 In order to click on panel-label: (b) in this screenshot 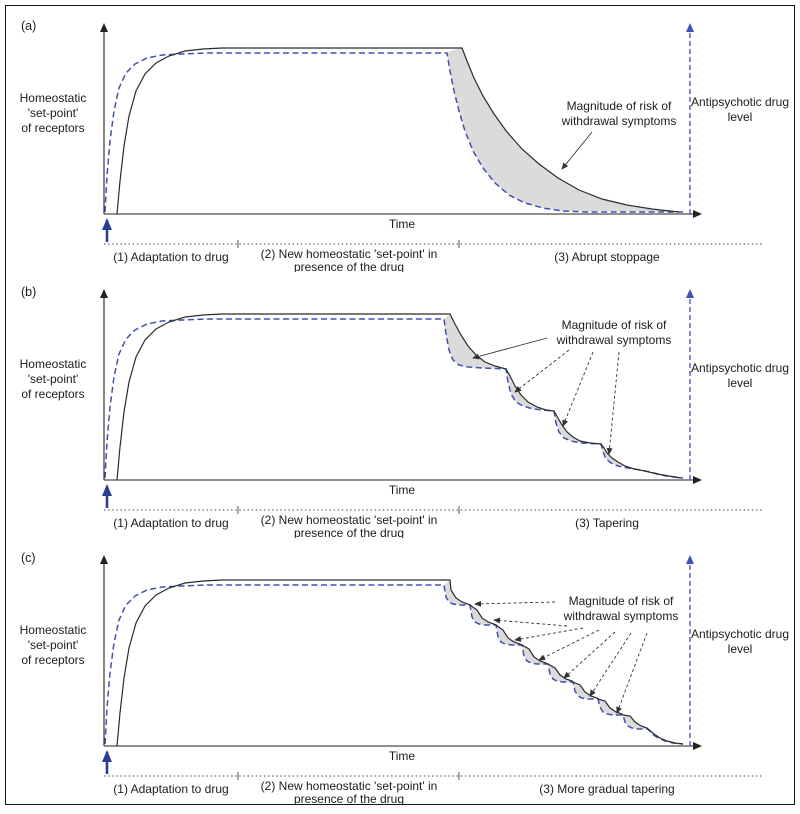, I will do `click(28, 292)`.